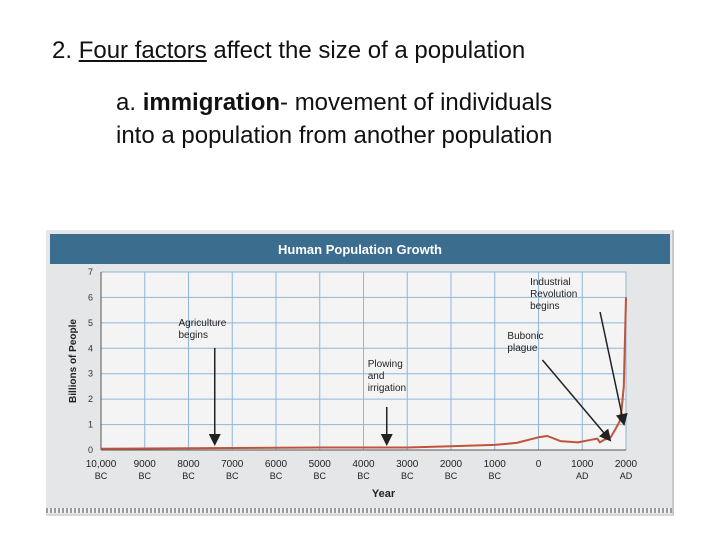 This screenshot has height=540, width=720. I want to click on x-tick-label: 3000, so click(407, 464).